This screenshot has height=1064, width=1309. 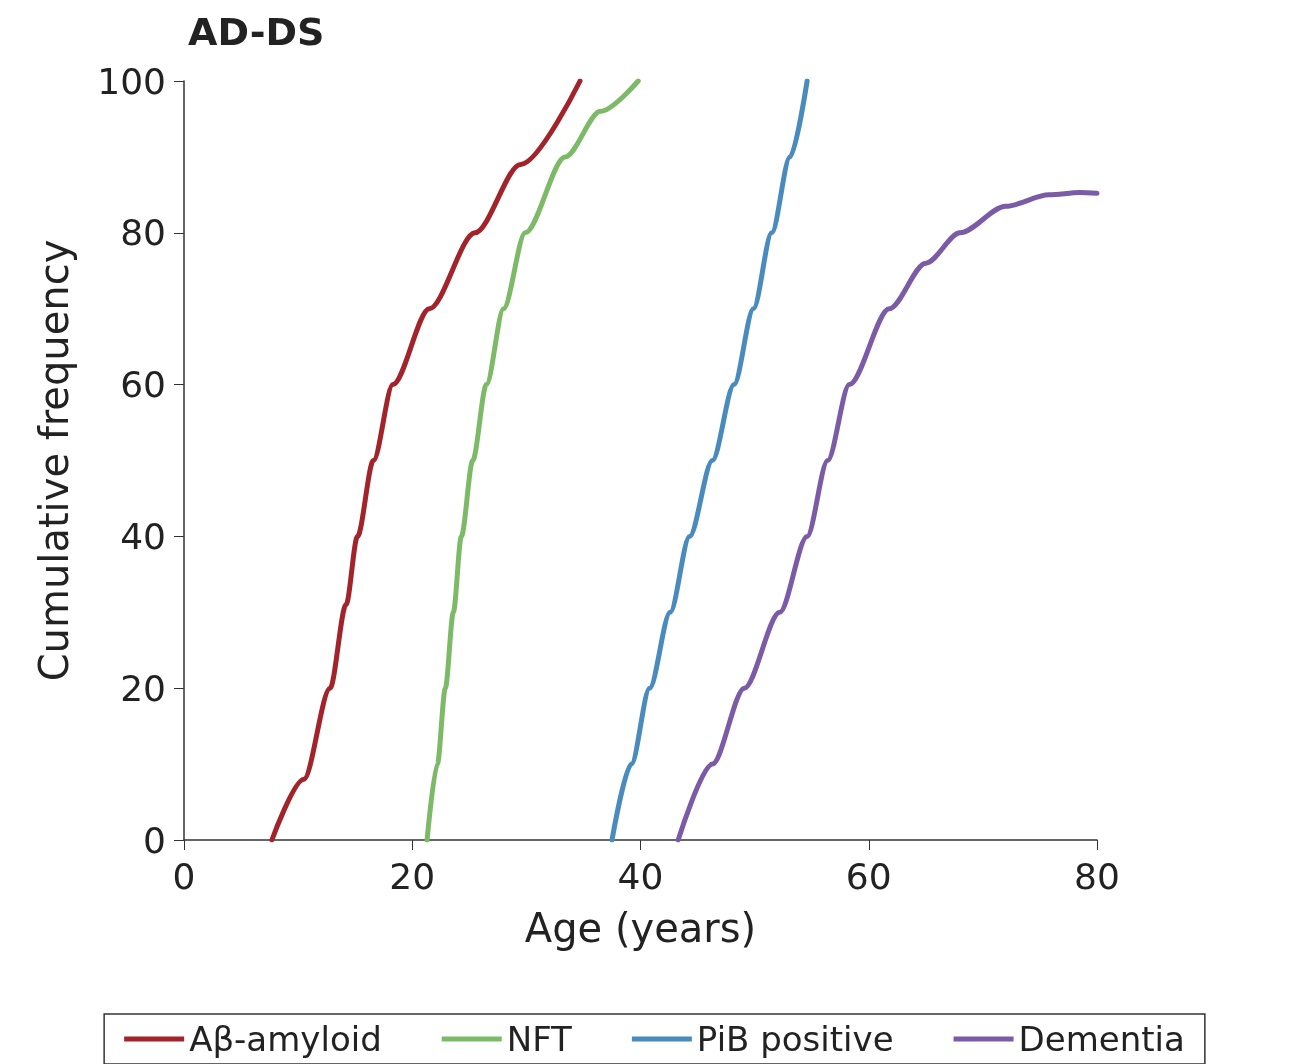 I want to click on y-axis-title: Cumulative frequency, so click(x=54, y=460).